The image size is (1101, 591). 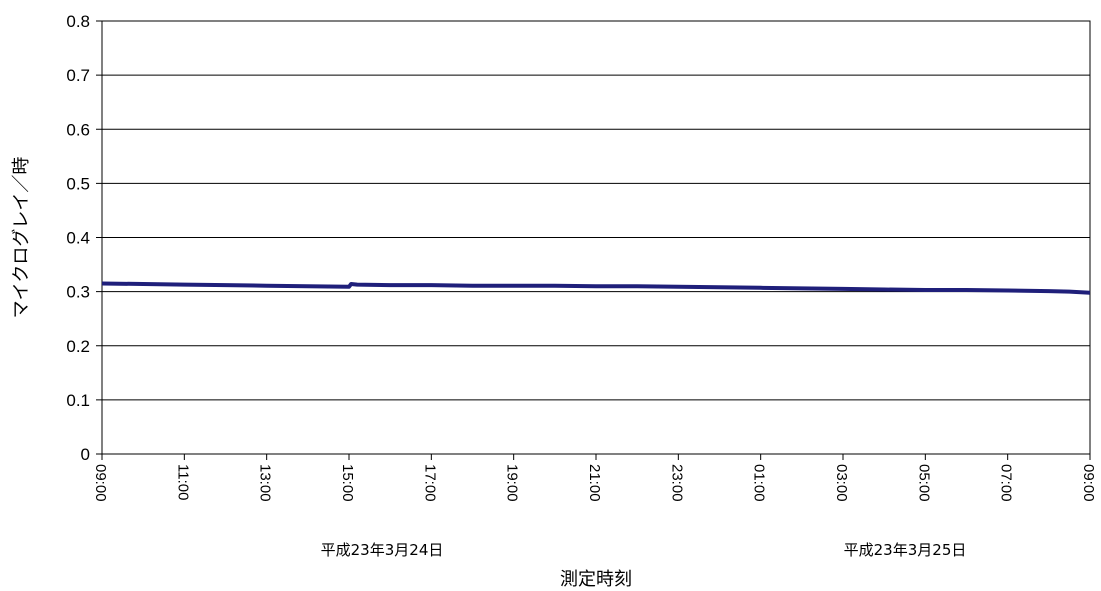 I want to click on series-line, so click(x=596, y=288).